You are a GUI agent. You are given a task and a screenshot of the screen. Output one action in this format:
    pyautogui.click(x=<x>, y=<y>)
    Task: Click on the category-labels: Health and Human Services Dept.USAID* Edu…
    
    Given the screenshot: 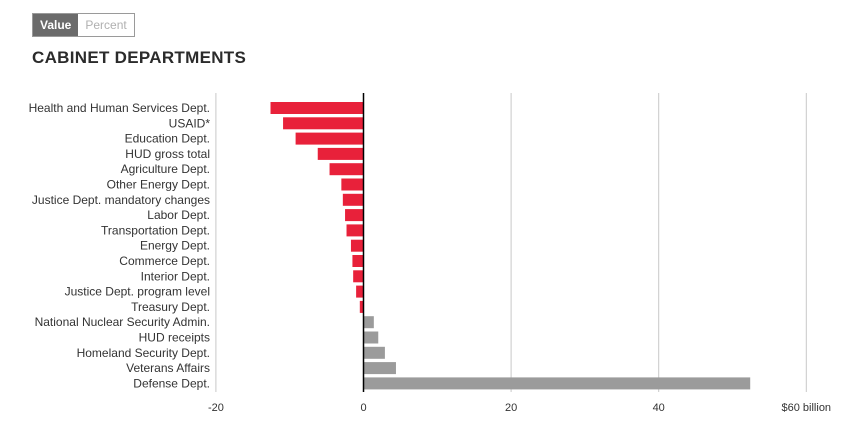 What is the action you would take?
    pyautogui.click(x=120, y=245)
    